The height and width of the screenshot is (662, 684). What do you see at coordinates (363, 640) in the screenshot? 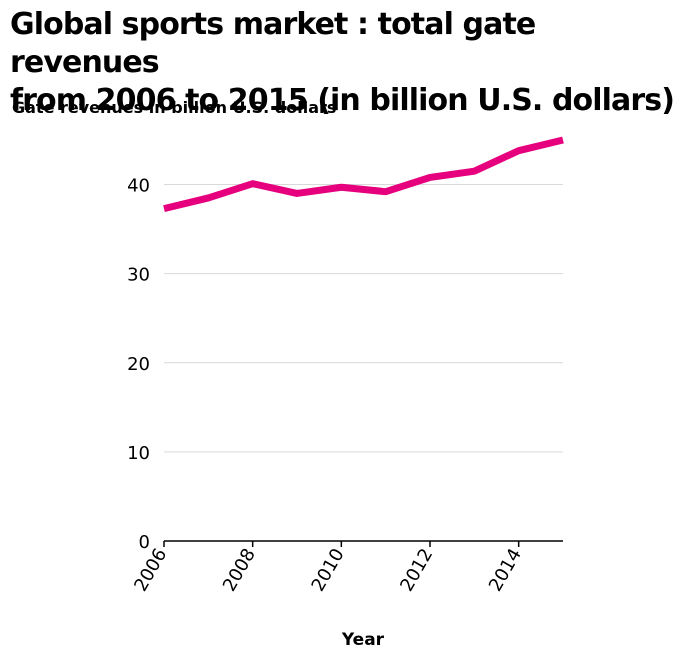
I see `x-axis-title: Year` at bounding box center [363, 640].